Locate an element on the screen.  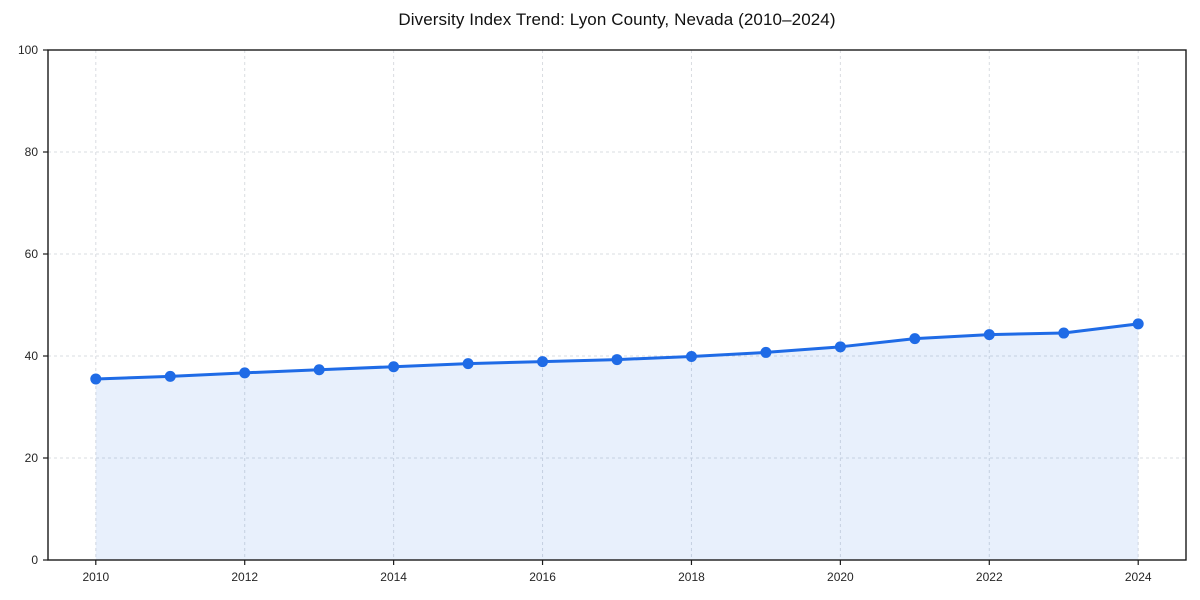
y-tick-label: 100 is located at coordinates (28, 50).